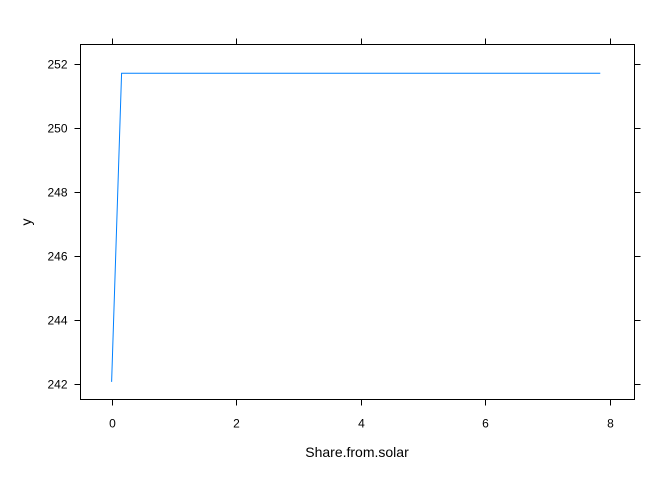 The height and width of the screenshot is (480, 672). I want to click on x-tick-label: 8, so click(610, 424).